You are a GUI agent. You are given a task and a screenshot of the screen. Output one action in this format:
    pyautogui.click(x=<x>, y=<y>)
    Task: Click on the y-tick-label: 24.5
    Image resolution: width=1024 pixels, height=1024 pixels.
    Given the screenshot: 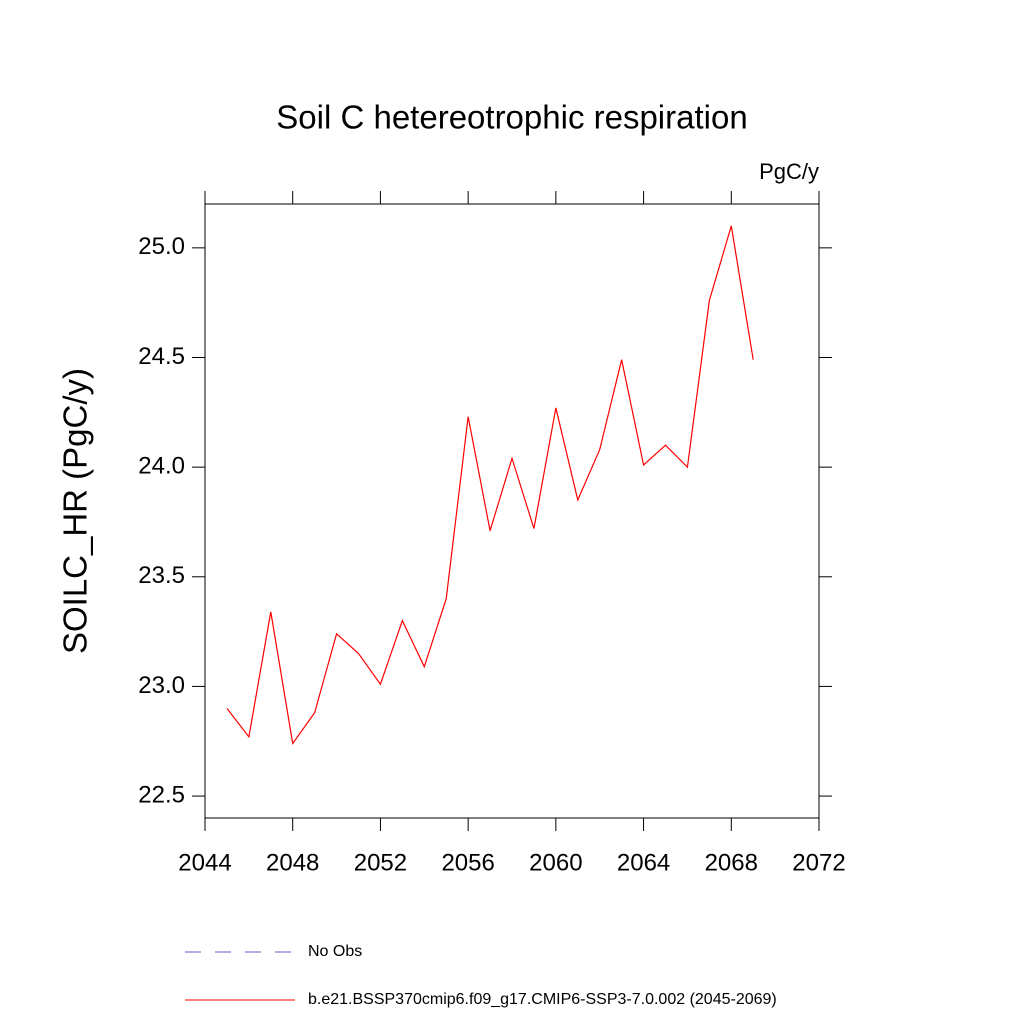 What is the action you would take?
    pyautogui.click(x=161, y=356)
    